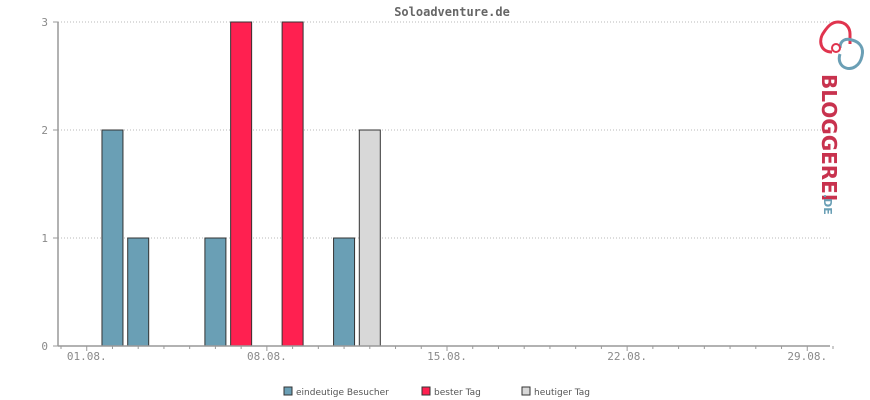 This screenshot has width=870, height=400. I want to click on x-tick-label: 29.08., so click(807, 356).